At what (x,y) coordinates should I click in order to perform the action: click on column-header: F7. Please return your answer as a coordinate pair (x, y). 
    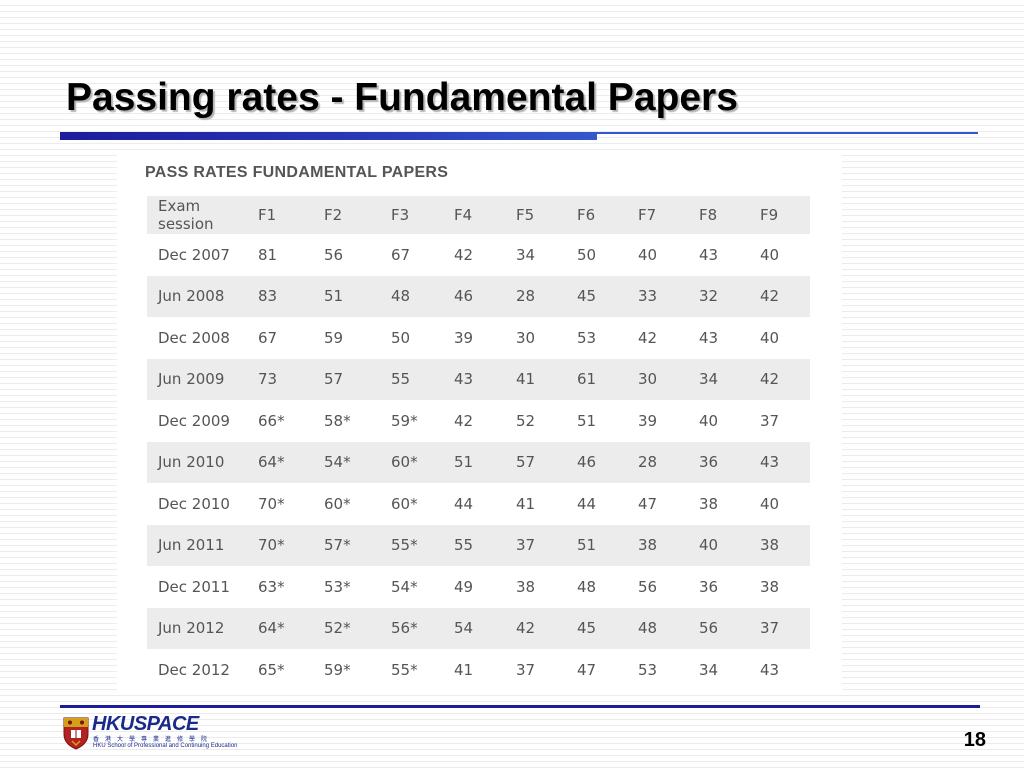
    Looking at the image, I should click on (647, 215).